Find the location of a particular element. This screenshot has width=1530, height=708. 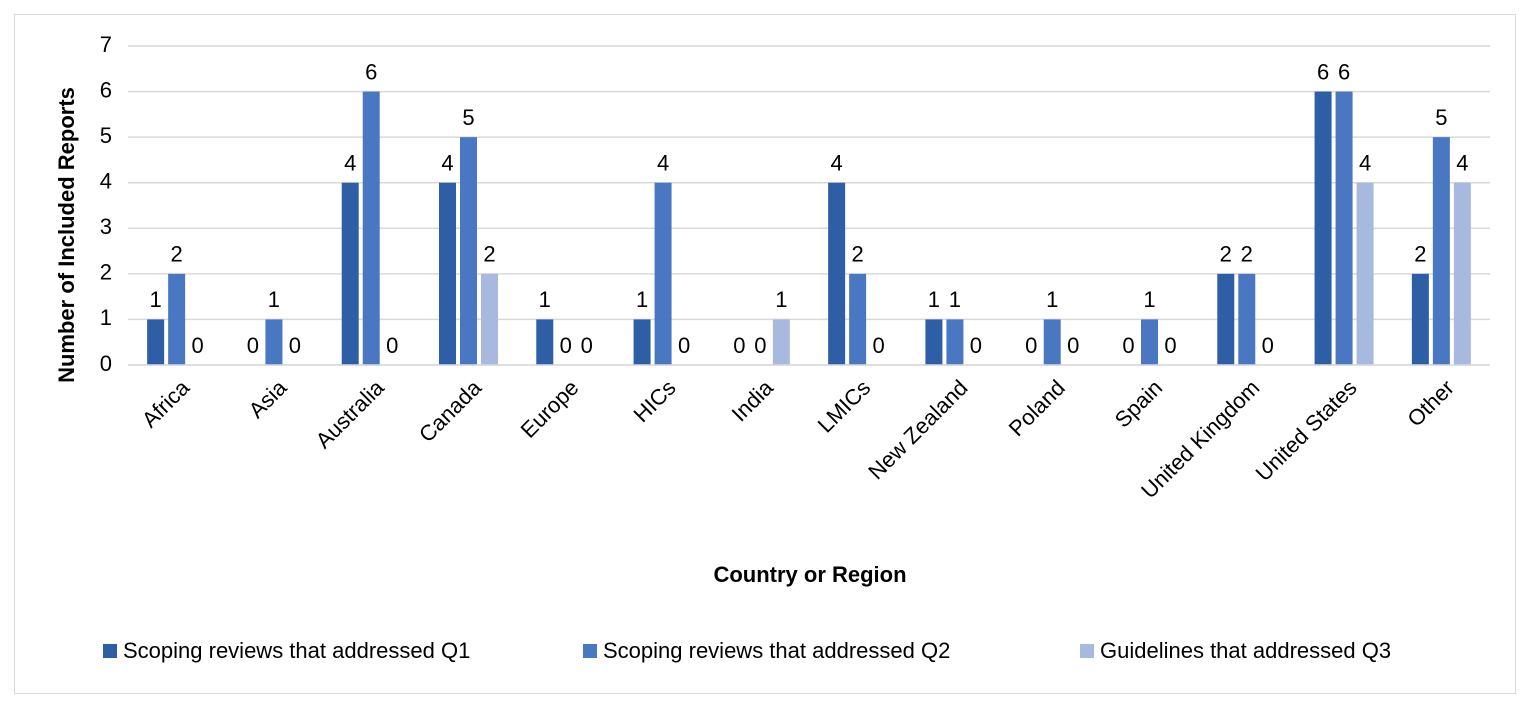

legend-label: Scoping reviews that addressed Q2 is located at coordinates (776, 650).